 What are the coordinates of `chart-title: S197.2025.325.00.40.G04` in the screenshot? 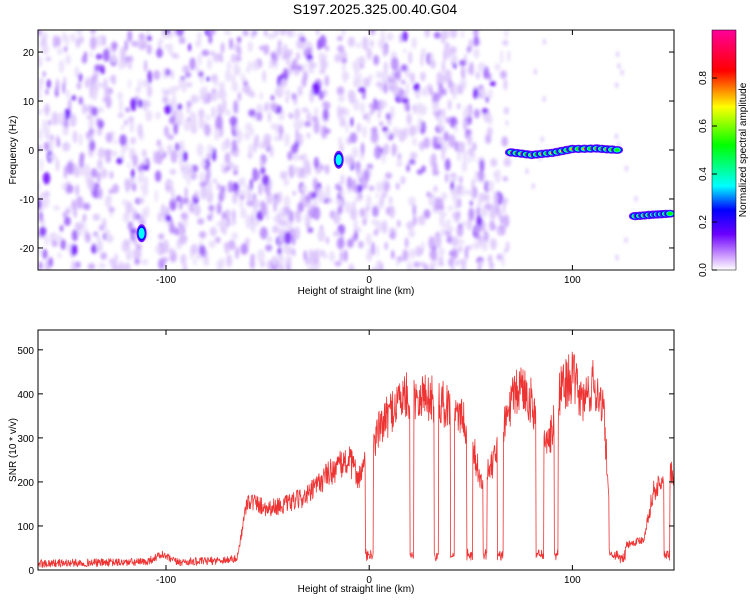 It's located at (375, 9).